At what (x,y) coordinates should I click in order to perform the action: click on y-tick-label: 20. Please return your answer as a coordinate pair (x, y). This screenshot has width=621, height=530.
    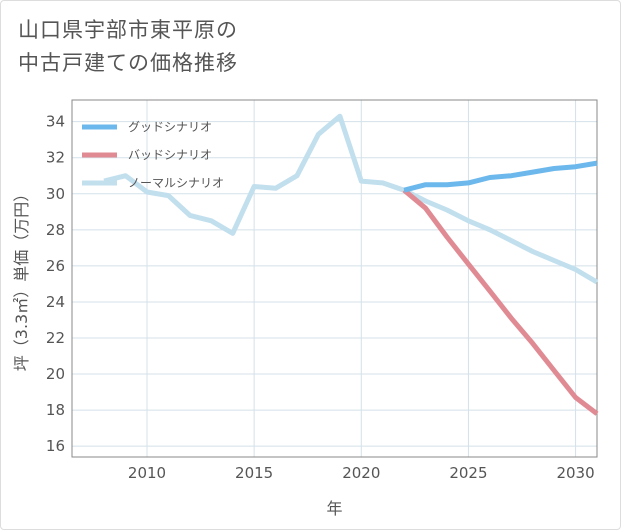
    Looking at the image, I should click on (55, 374).